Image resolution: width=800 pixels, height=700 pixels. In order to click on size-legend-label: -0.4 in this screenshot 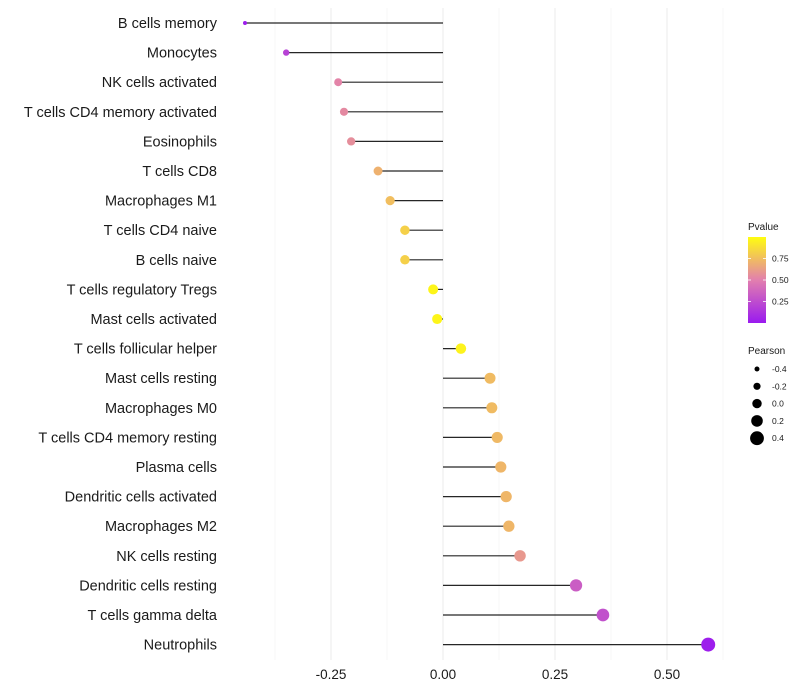, I will do `click(779, 369)`.